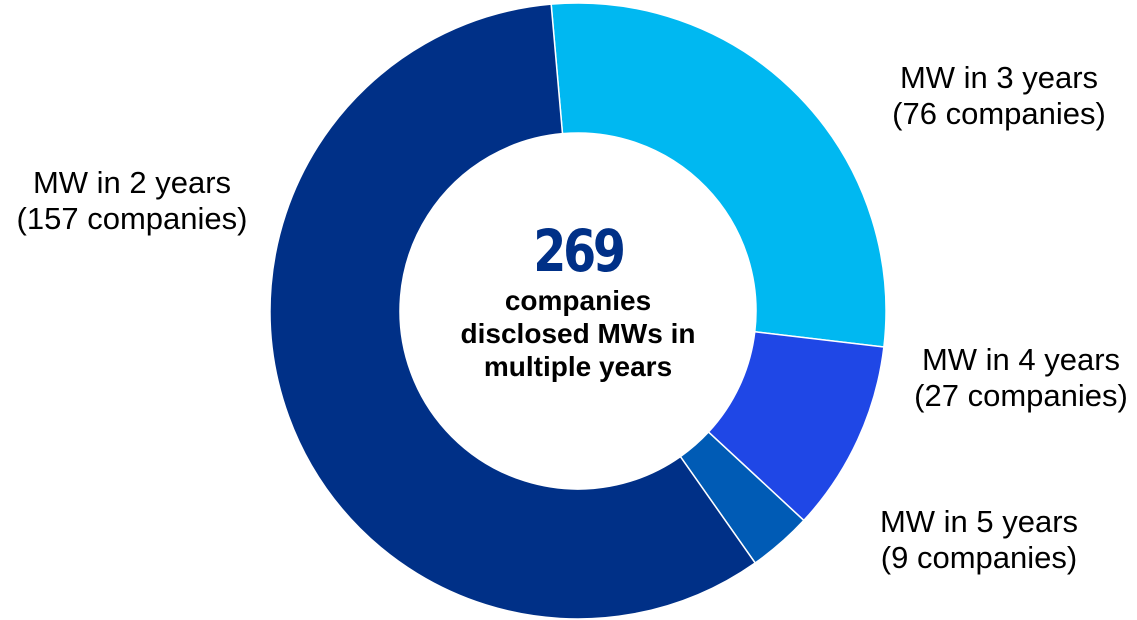 The height and width of the screenshot is (620, 1137). I want to click on label-mw-5-years-category: MW in 5 years, so click(979, 521).